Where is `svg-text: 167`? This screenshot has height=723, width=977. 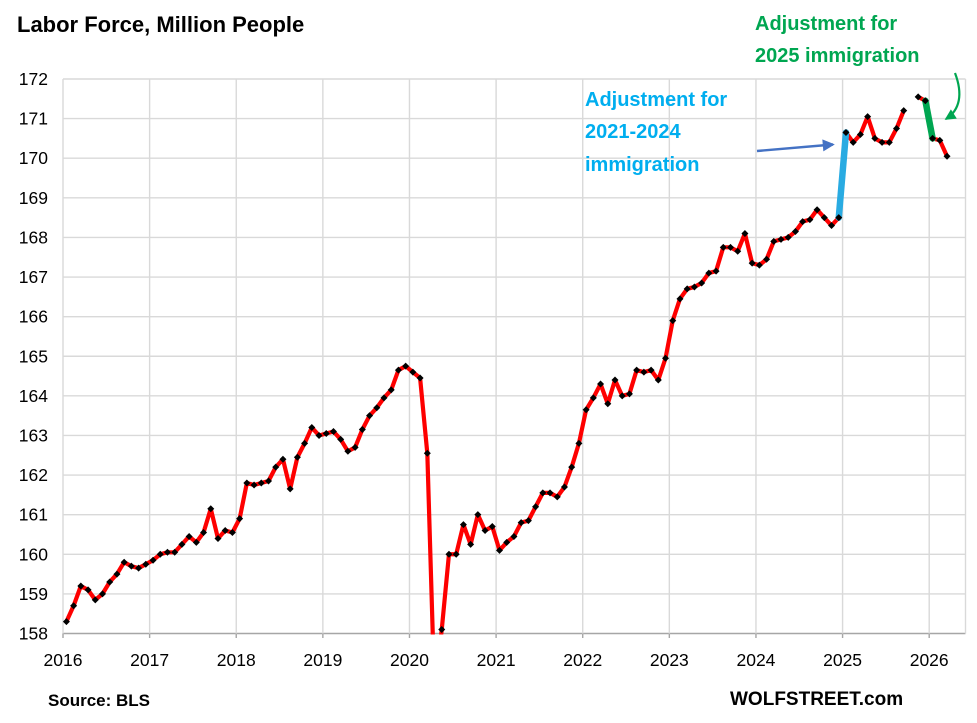
svg-text: 167 is located at coordinates (33, 277).